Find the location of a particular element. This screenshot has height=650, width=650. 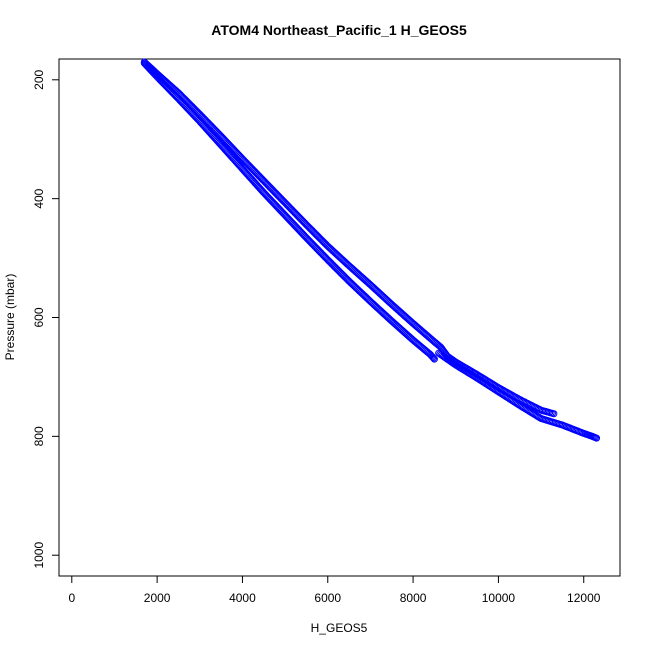

x-tick-label: 6000 is located at coordinates (327, 598).